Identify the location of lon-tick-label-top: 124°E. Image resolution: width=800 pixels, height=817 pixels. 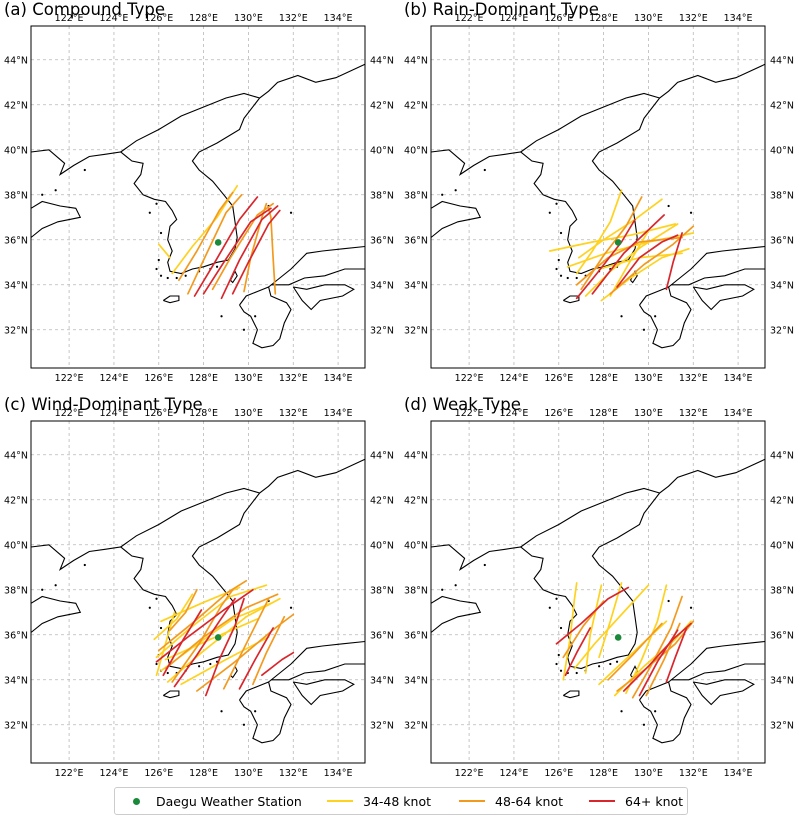
(113, 413).